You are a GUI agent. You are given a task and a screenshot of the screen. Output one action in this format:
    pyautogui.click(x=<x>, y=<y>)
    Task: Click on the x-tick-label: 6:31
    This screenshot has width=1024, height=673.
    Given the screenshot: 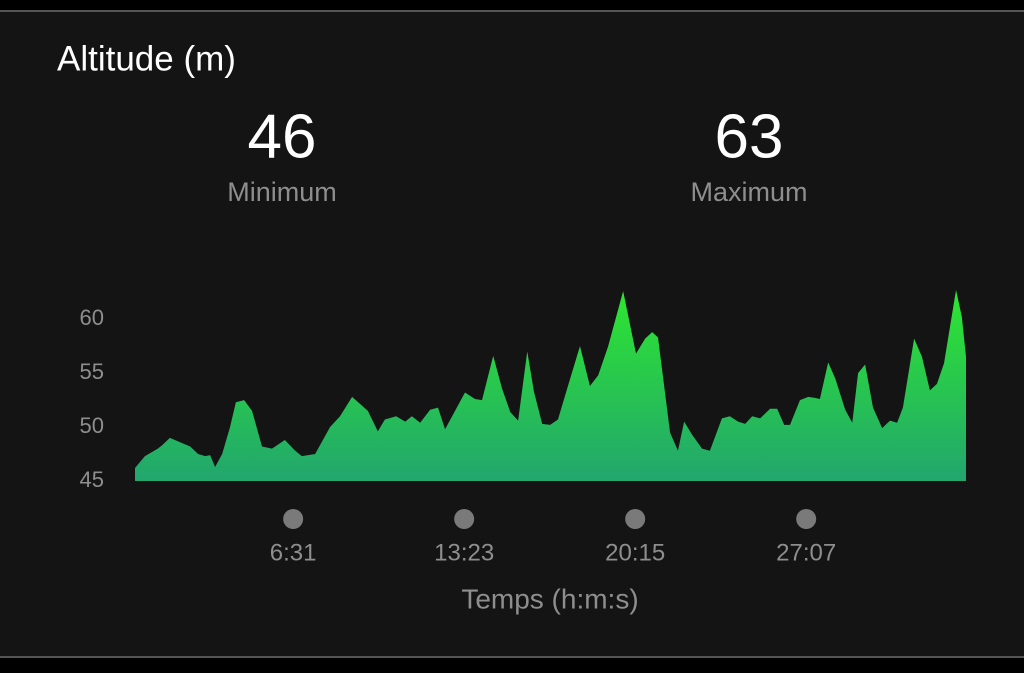 What is the action you would take?
    pyautogui.click(x=293, y=552)
    